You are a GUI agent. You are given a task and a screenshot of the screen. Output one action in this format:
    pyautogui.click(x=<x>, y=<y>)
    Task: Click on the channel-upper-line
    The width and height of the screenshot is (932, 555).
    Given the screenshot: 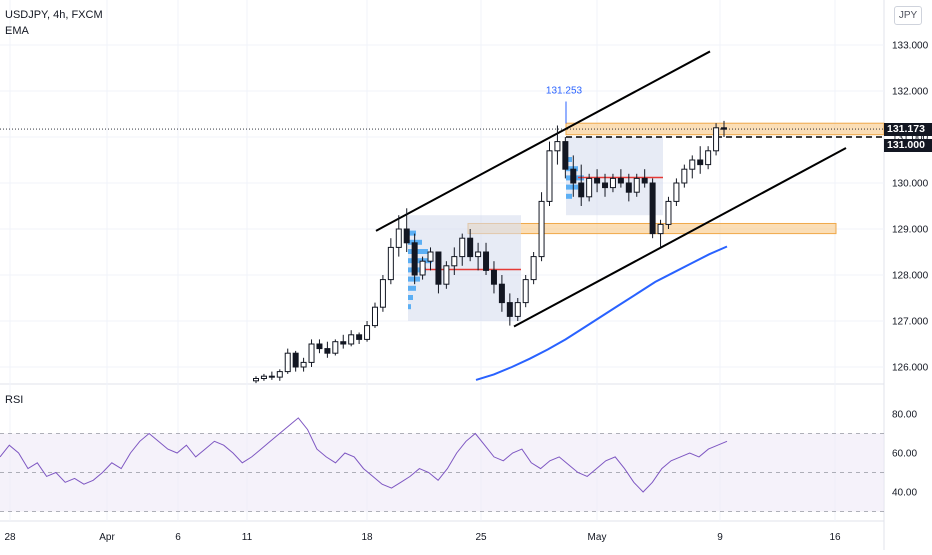 What is the action you would take?
    pyautogui.click(x=543, y=141)
    